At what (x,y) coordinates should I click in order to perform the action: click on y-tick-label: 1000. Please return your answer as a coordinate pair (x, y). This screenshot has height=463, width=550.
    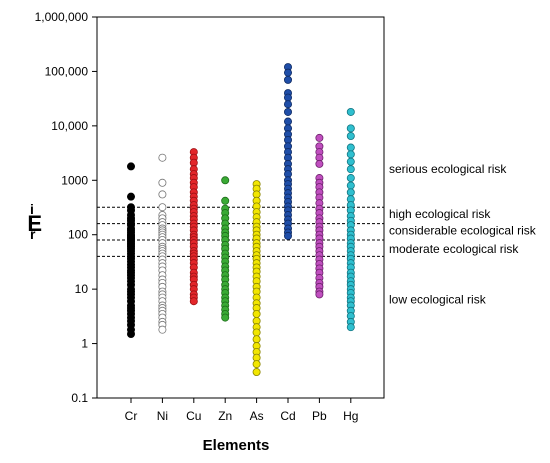
    Looking at the image, I should click on (74, 180).